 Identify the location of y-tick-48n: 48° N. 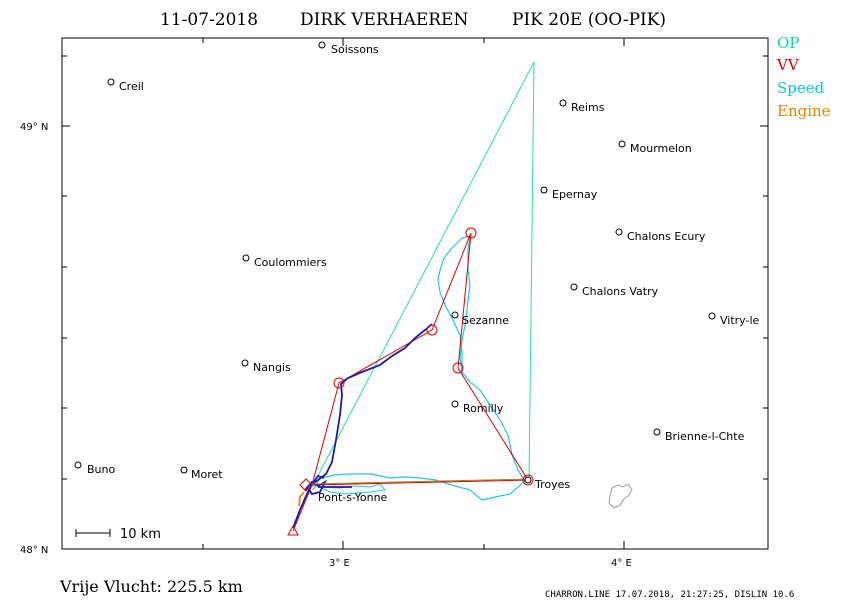
(34, 550).